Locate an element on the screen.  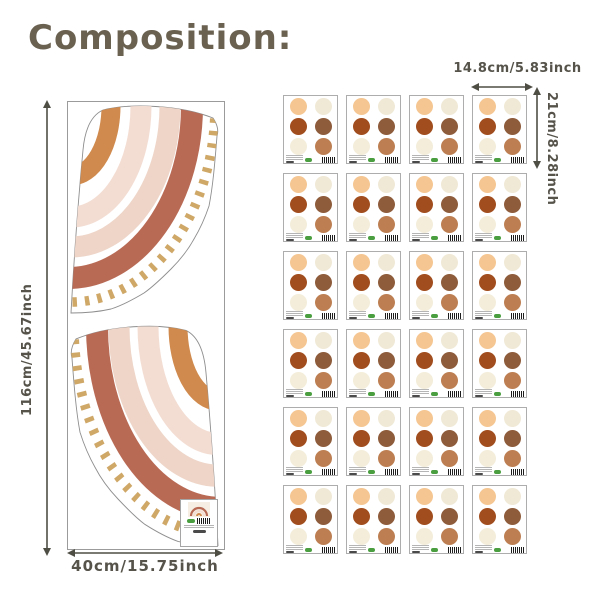
height-arrow is located at coordinates (47, 328).